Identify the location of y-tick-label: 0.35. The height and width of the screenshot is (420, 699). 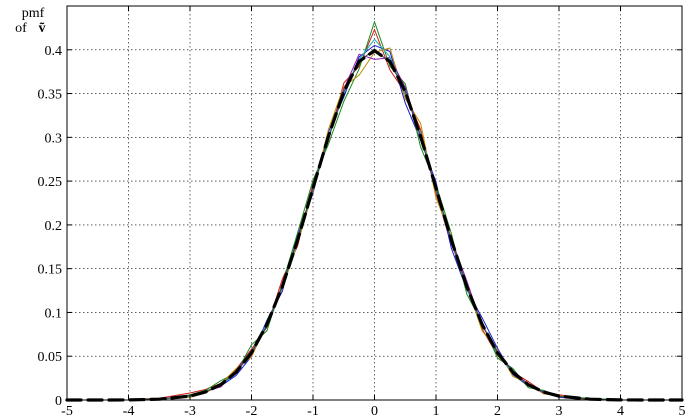
(50, 95).